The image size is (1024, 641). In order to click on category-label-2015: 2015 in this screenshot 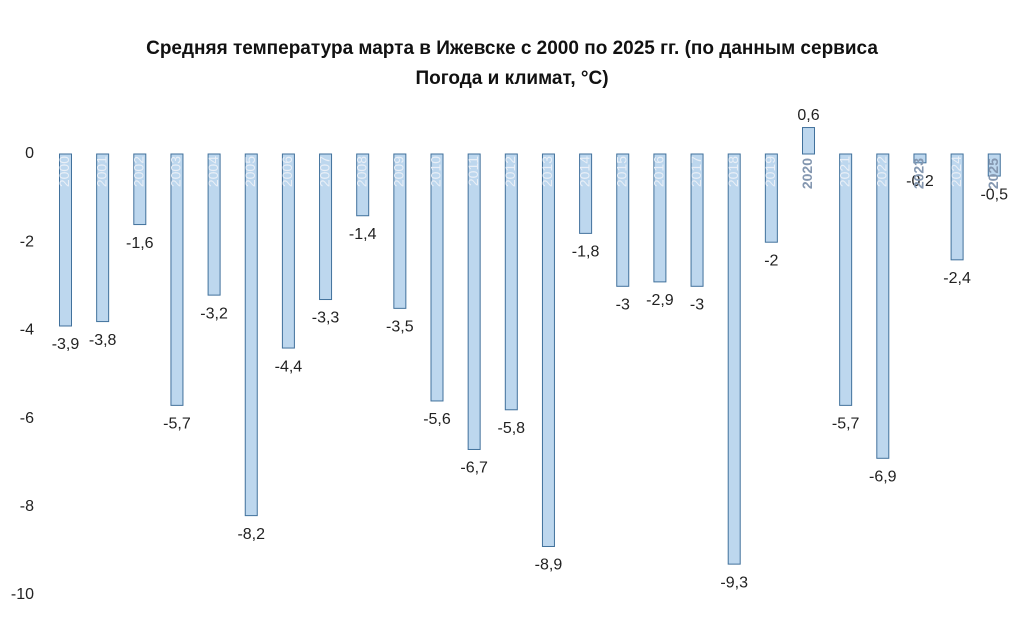, I will do `click(621, 171)`.